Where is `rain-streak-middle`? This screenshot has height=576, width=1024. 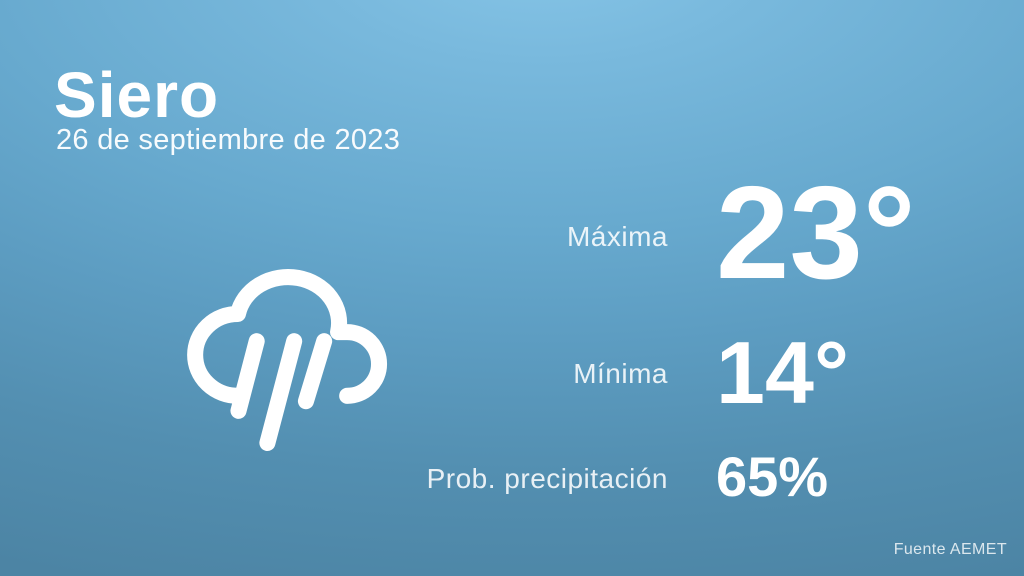
rain-streak-middle is located at coordinates (281, 392).